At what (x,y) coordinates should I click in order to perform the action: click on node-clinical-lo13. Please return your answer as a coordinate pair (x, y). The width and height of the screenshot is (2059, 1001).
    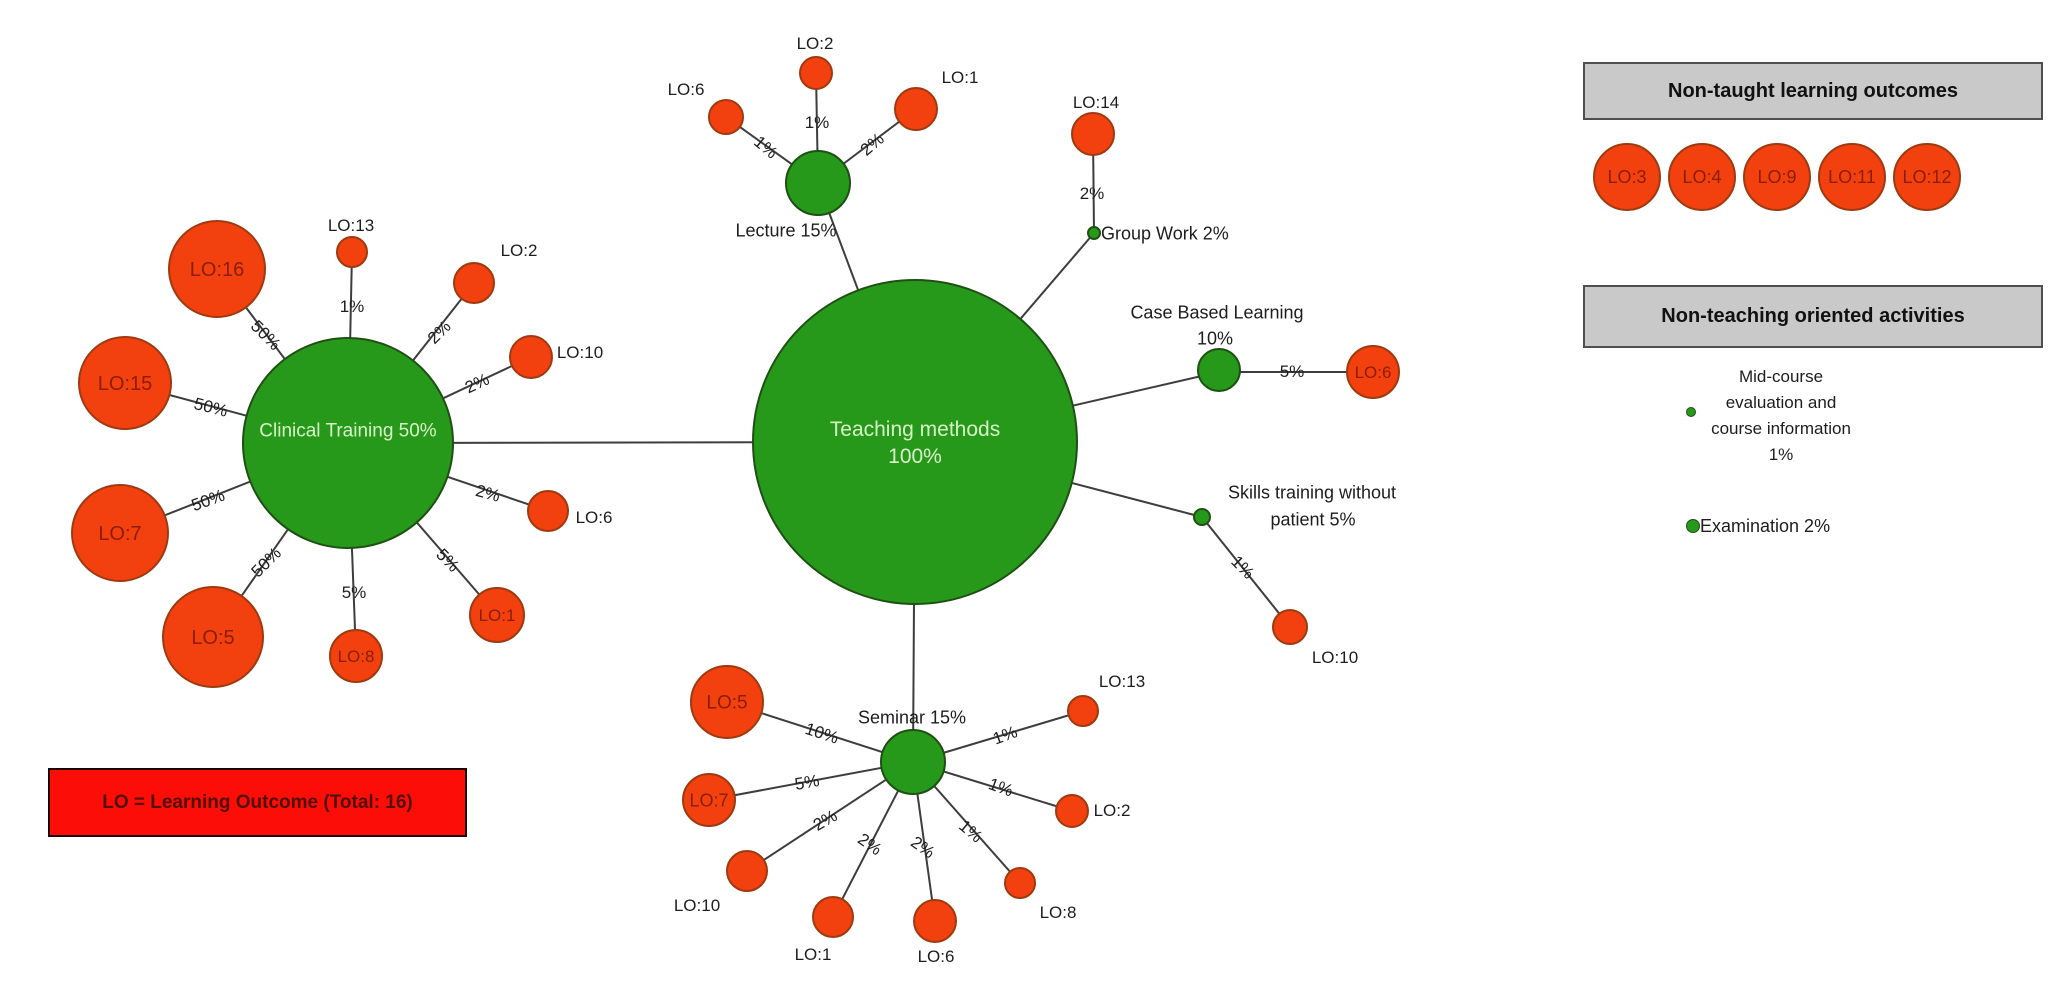
    Looking at the image, I should click on (352, 252).